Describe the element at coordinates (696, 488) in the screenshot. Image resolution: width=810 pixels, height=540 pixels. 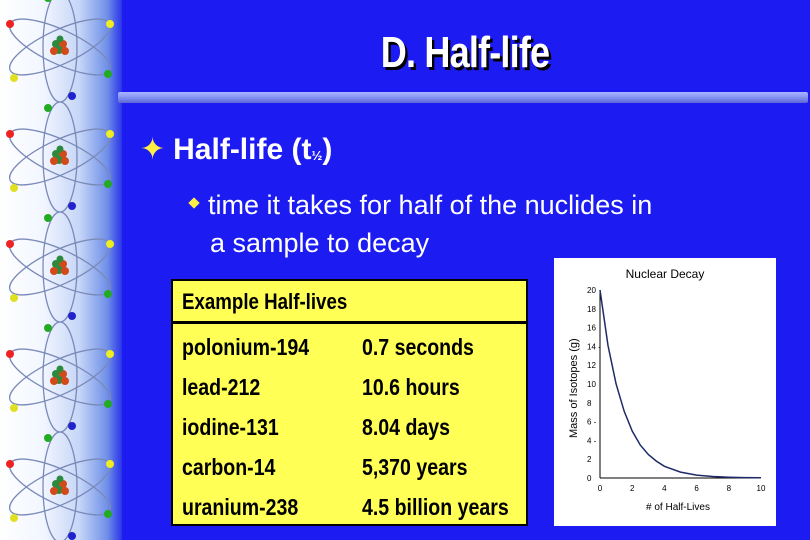
I see `x-tick-label: 6` at that location.